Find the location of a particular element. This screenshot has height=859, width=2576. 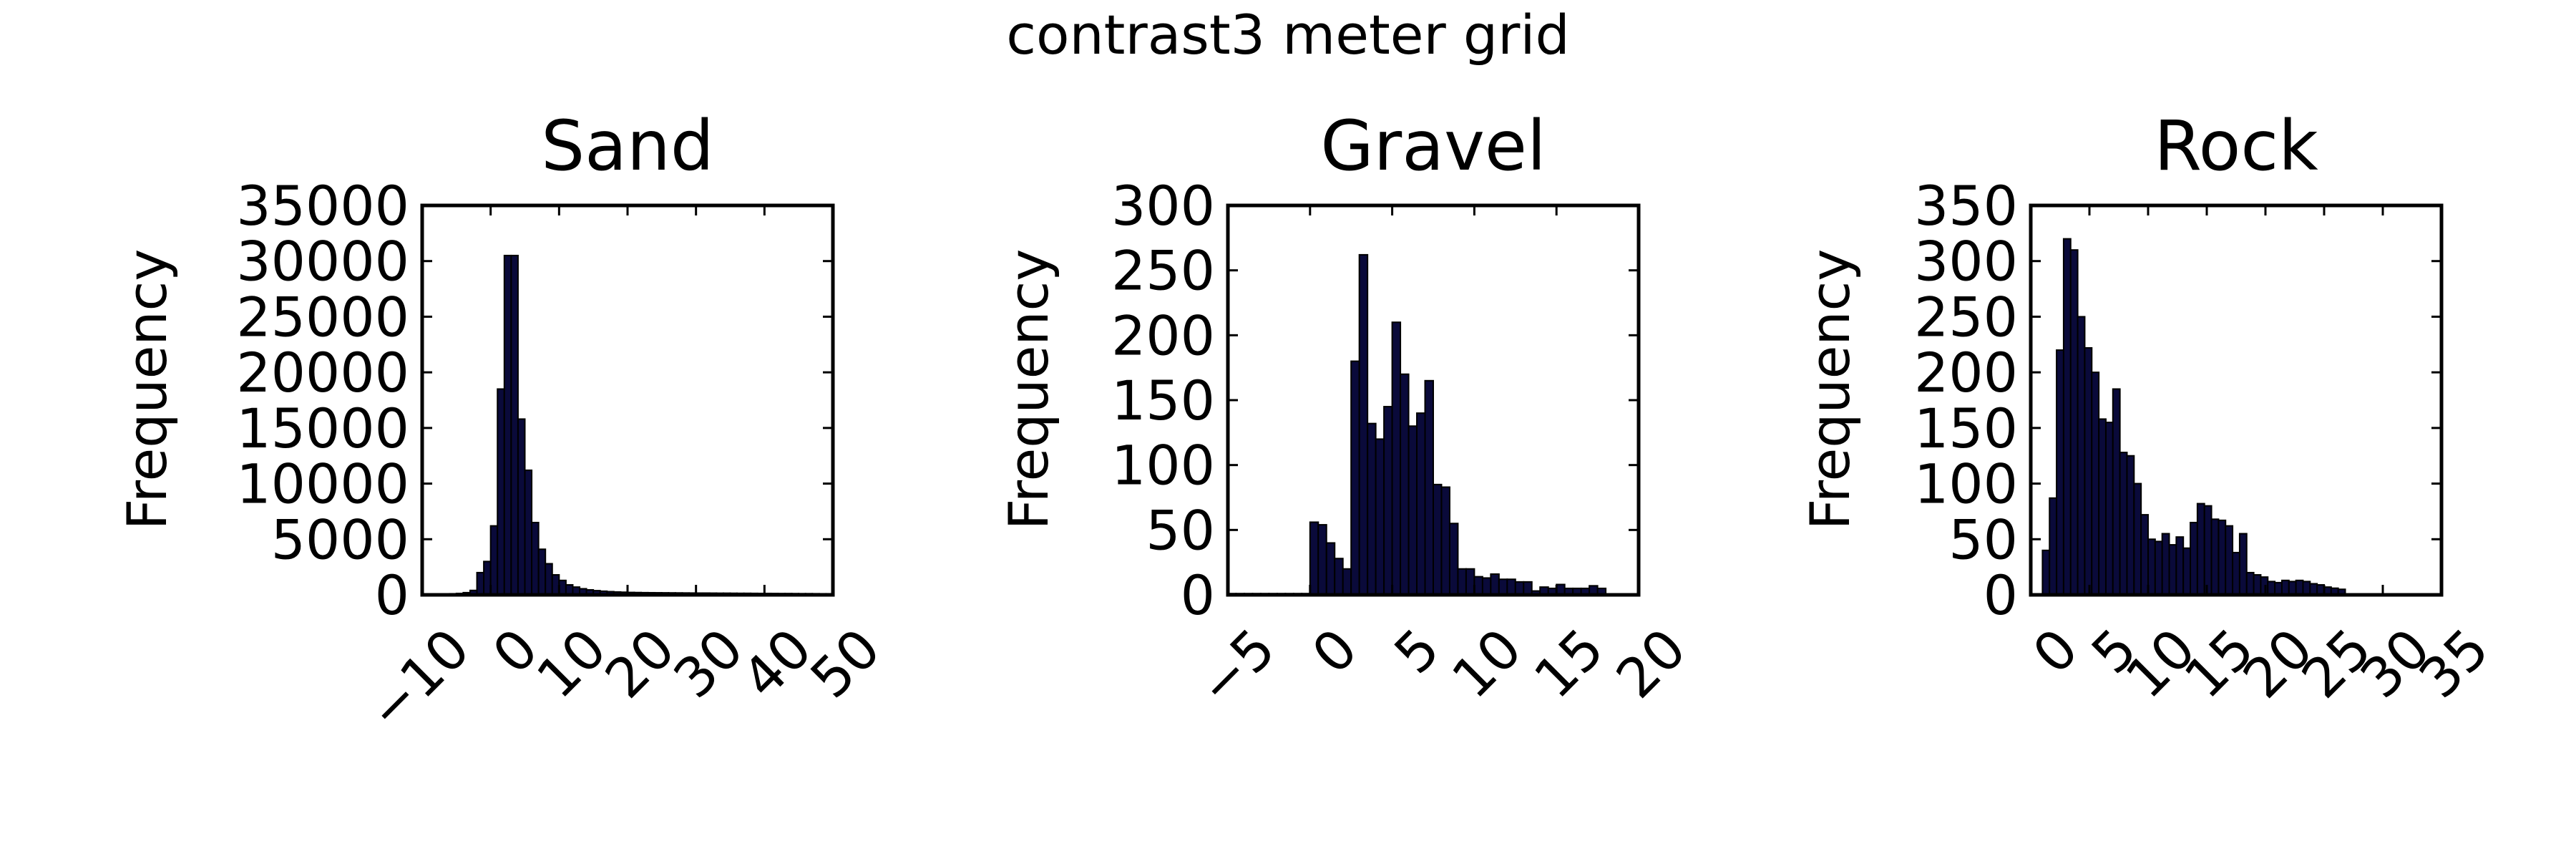

y-tick-label: 150 is located at coordinates (1163, 400).